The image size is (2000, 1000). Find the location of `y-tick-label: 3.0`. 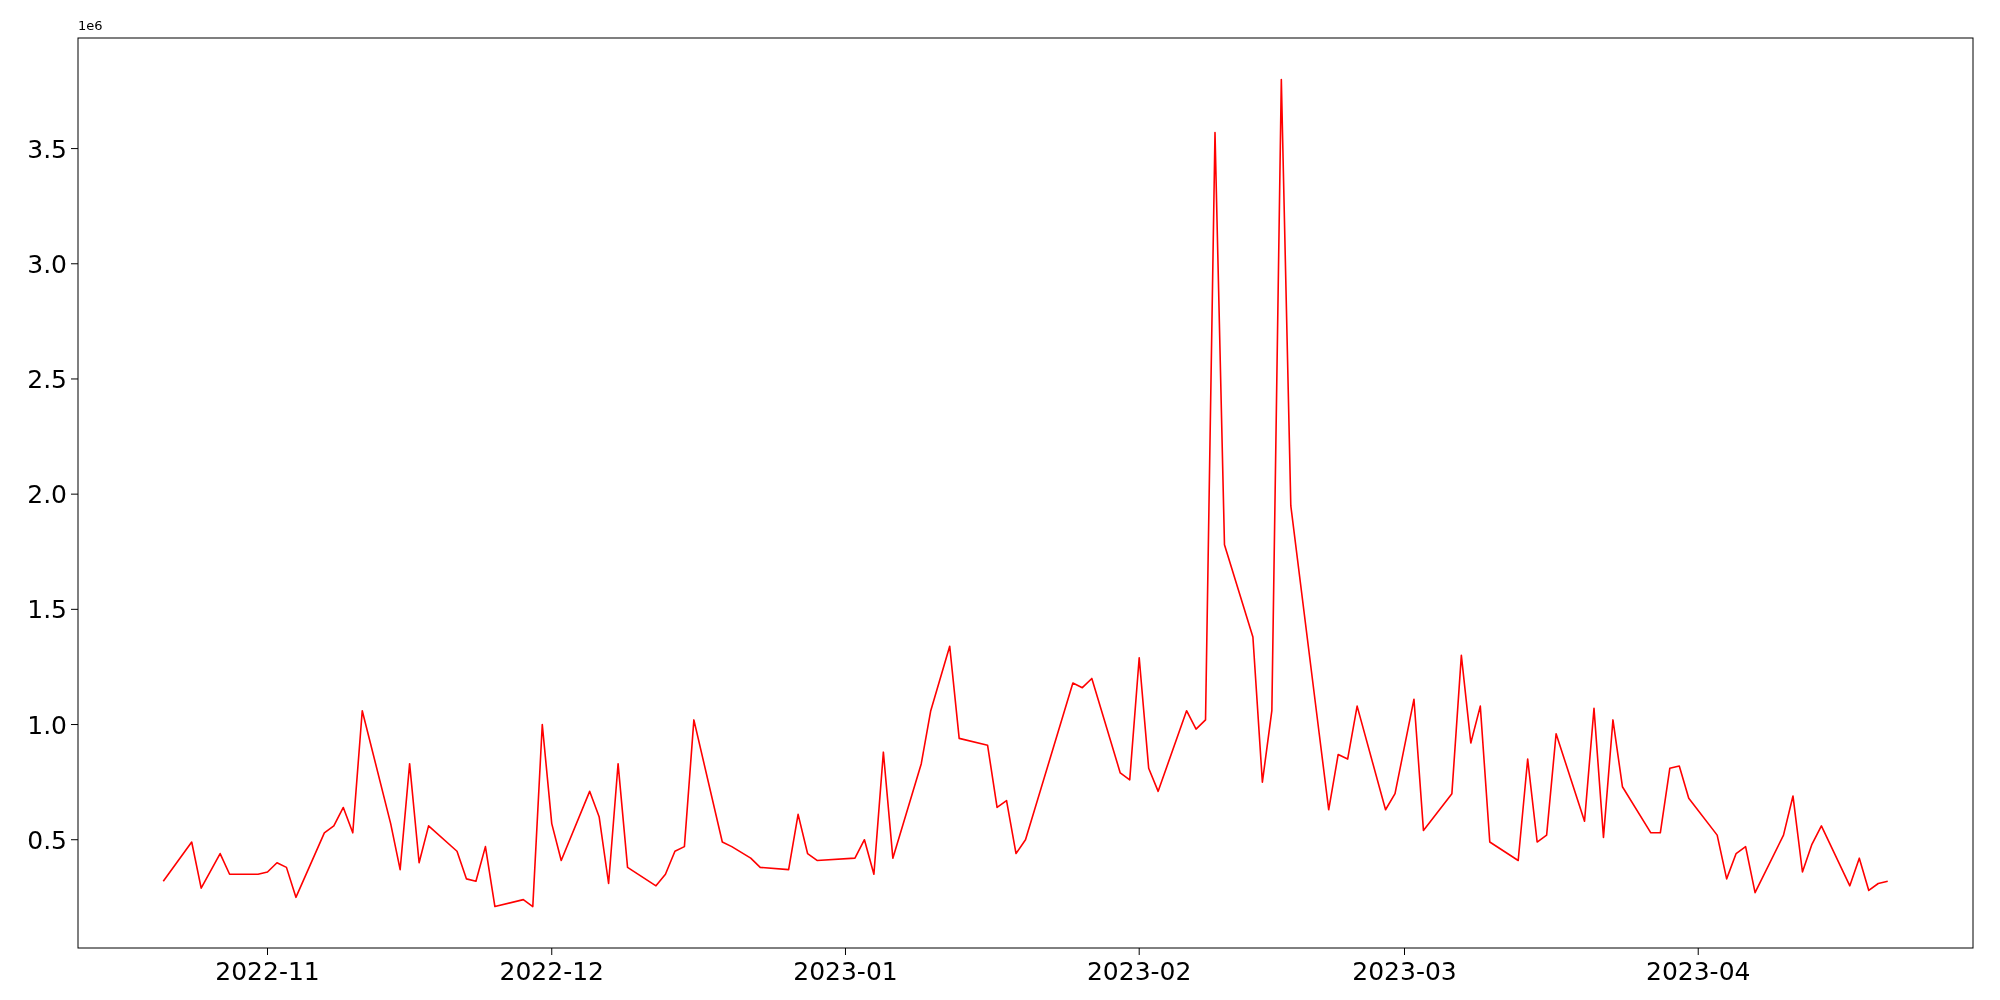

y-tick-label: 3.0 is located at coordinates (47, 264).